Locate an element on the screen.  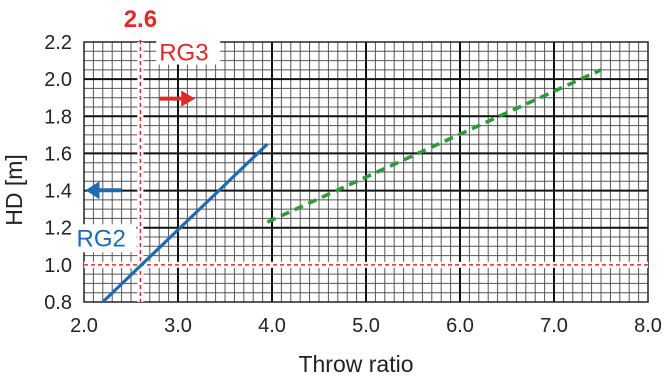
annotation-label: RG2 is located at coordinates (101, 238).